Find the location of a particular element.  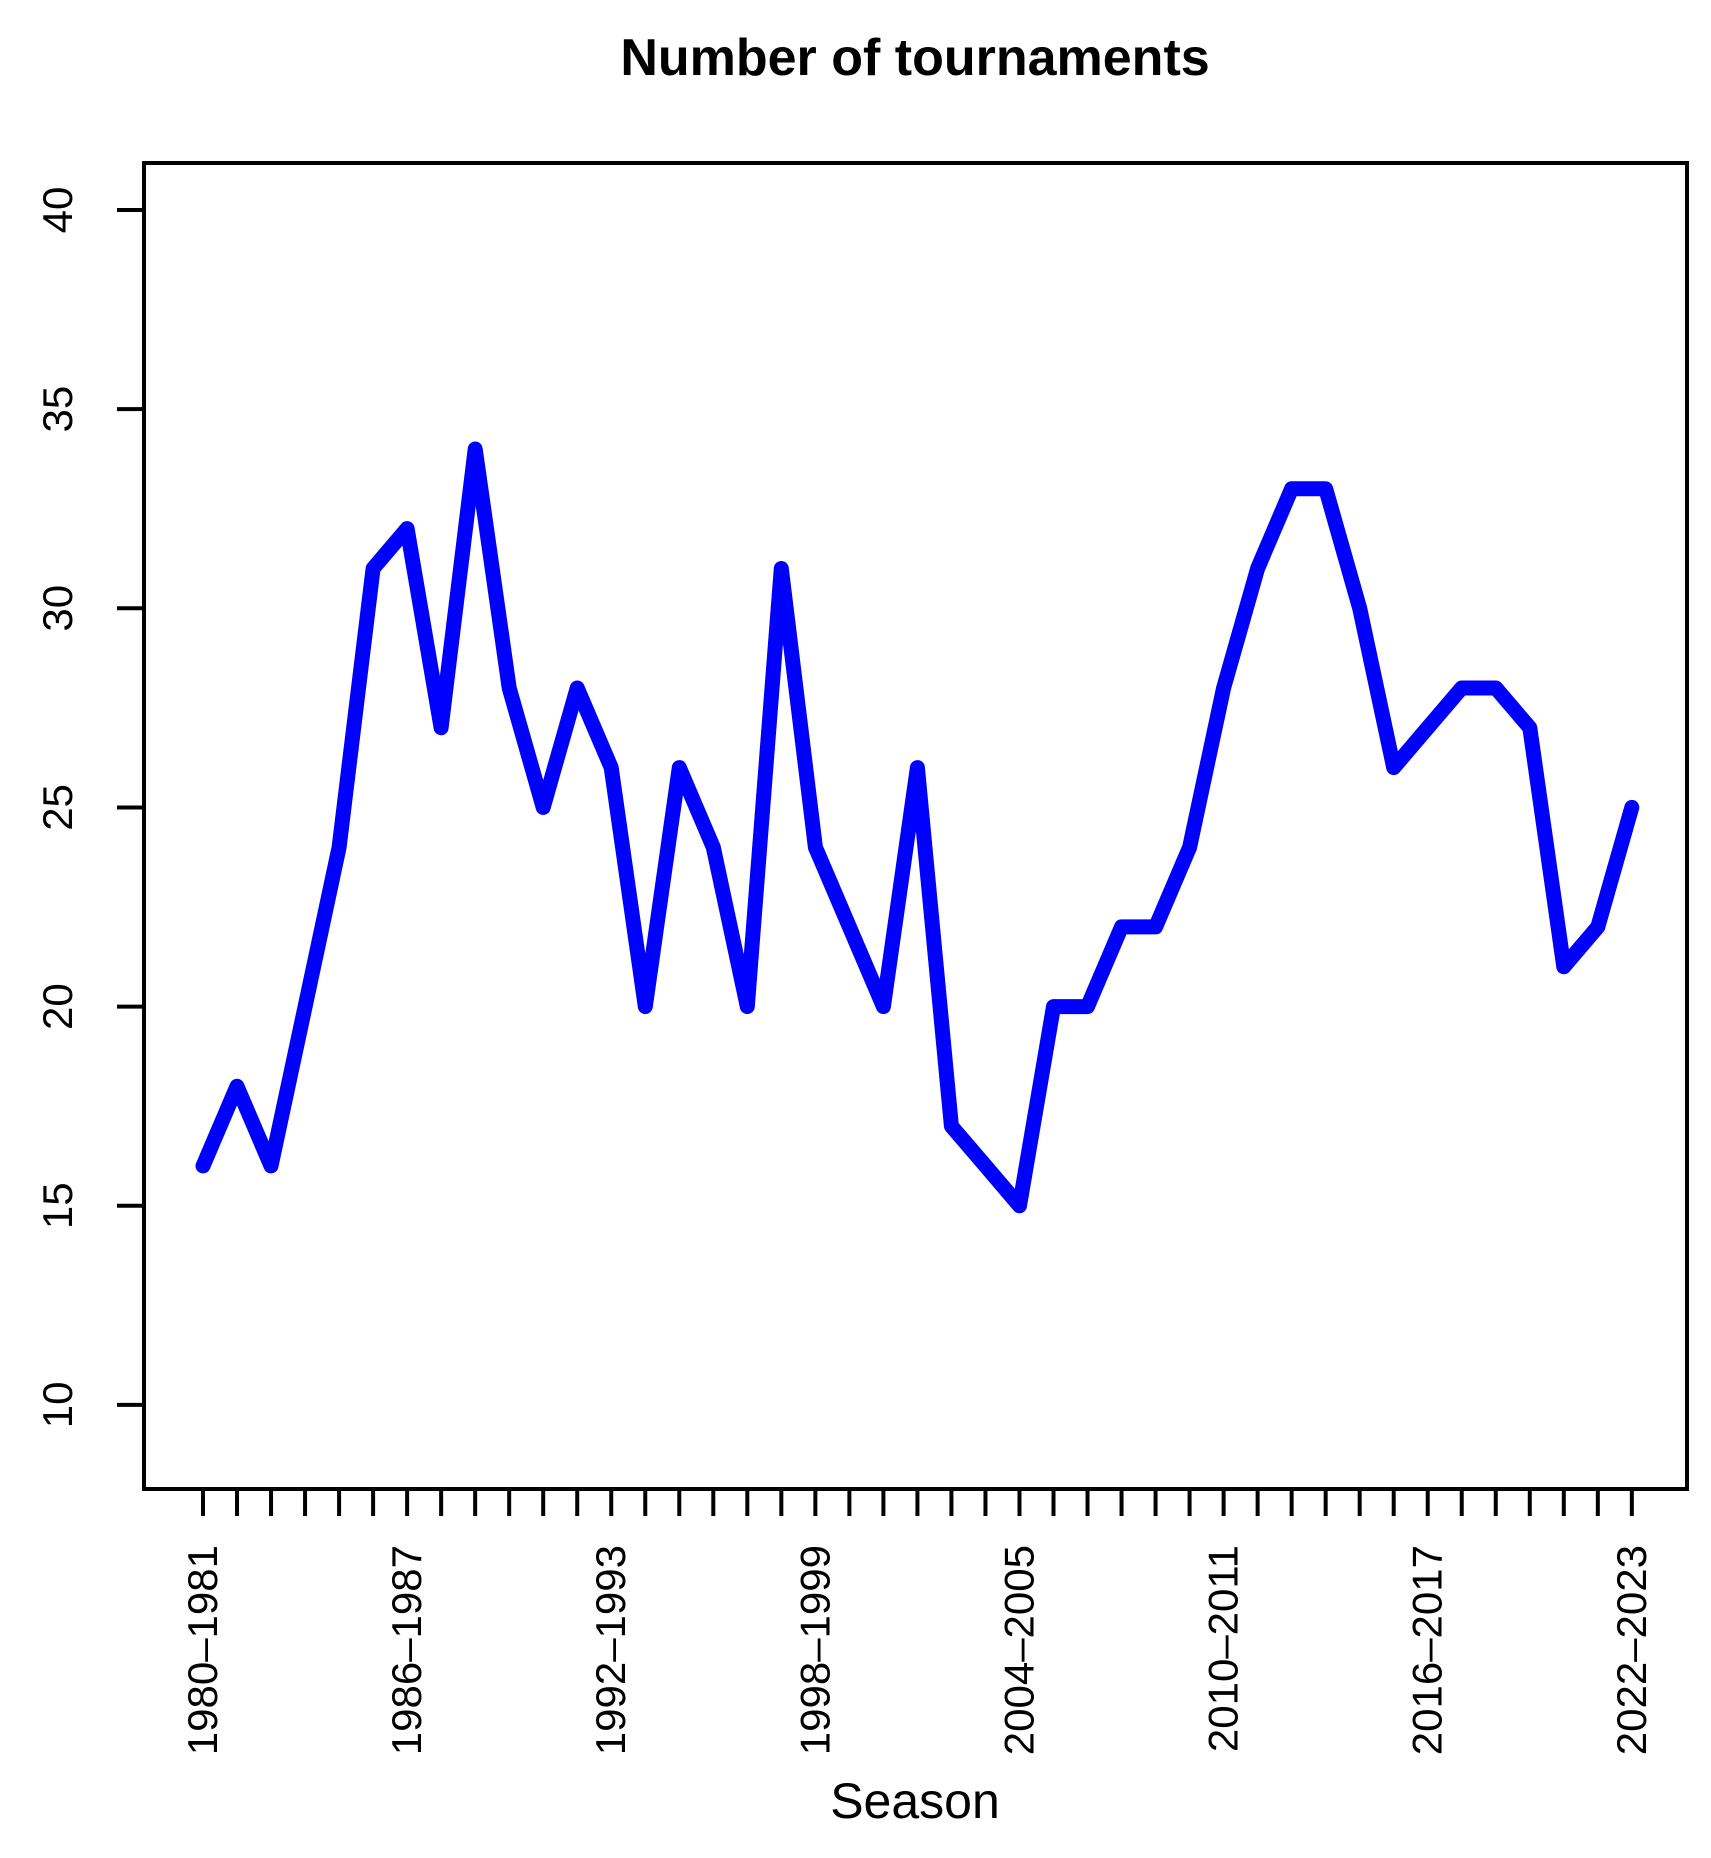

y-tick-label: 20 is located at coordinates (57, 1006).